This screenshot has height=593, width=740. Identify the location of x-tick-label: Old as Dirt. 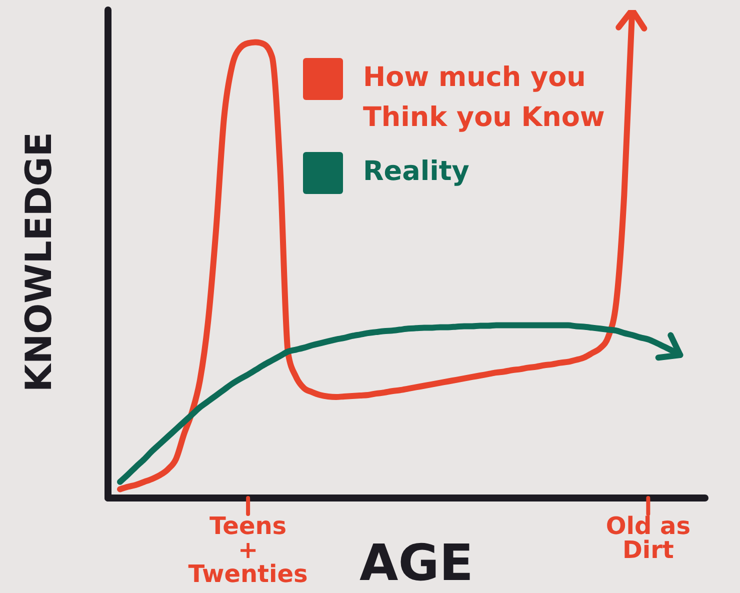
(648, 538).